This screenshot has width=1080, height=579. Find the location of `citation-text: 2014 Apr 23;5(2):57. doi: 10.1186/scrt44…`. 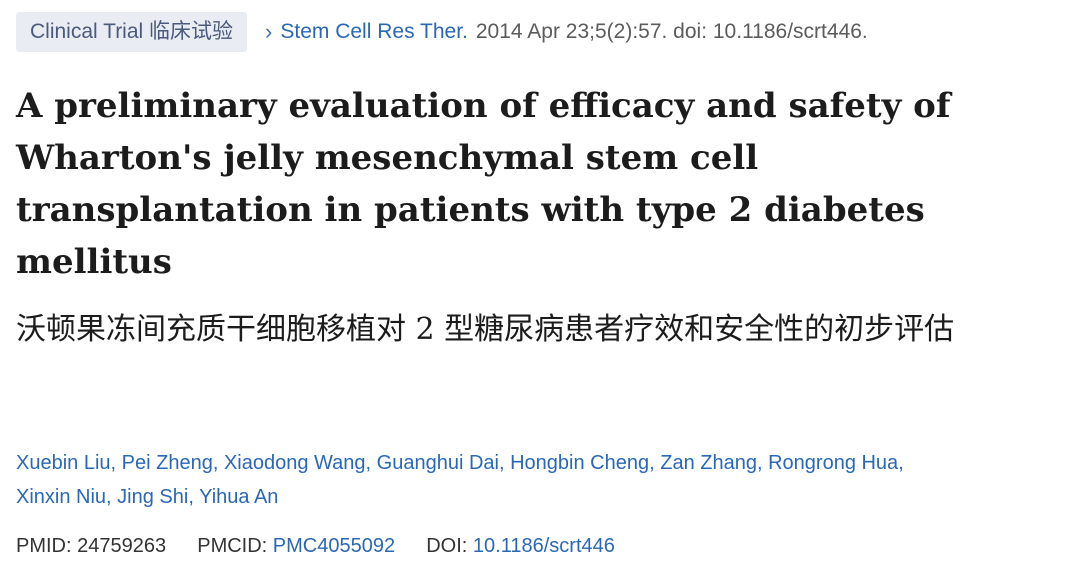

citation-text: 2014 Apr 23;5(2):57. doi: 10.1186/scrt44… is located at coordinates (671, 31).